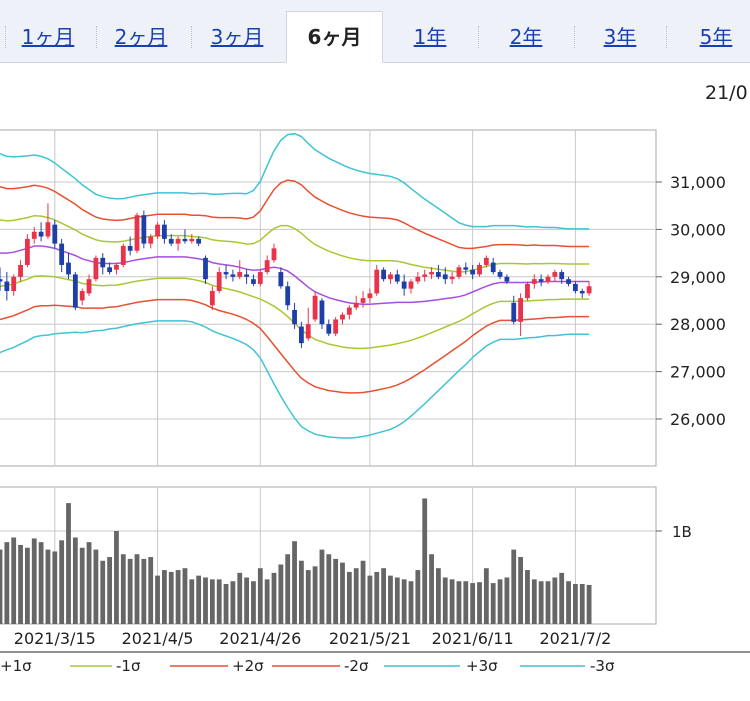  What do you see at coordinates (295, 181) in the screenshot?
I see `band-plus-3-sigma` at bounding box center [295, 181].